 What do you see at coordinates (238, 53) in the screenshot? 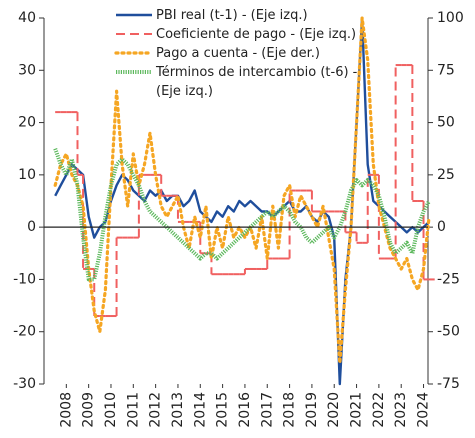
I see `legend-label: Pago a cuenta - (Eje der.)` at bounding box center [238, 53].